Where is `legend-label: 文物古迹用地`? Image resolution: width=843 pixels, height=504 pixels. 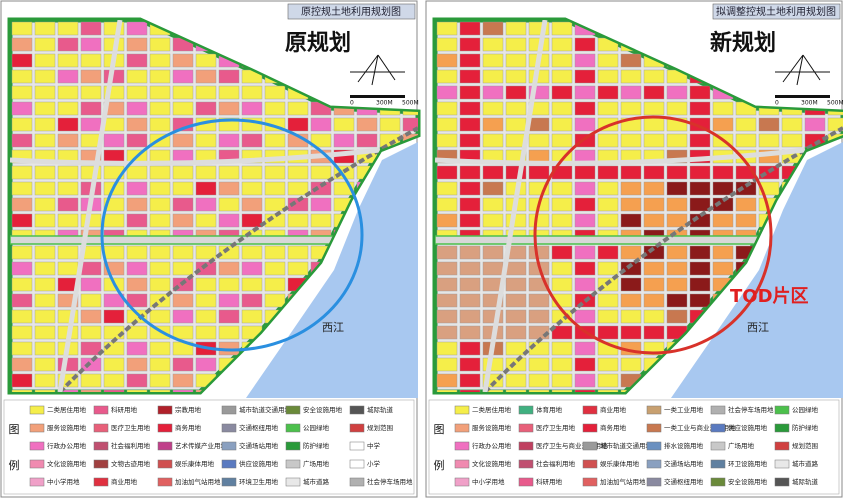
legend-label: 文物古迹用地 is located at coordinates (131, 463).